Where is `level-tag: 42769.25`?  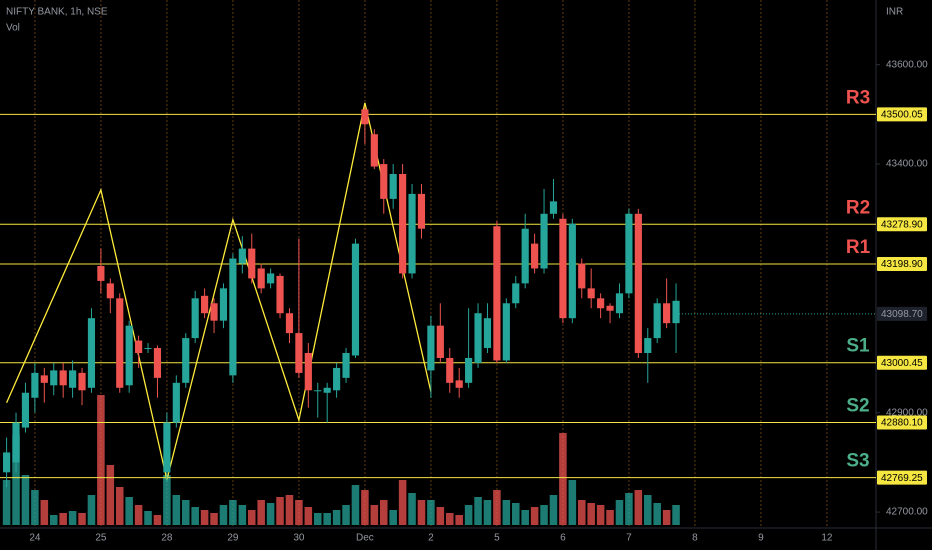
level-tag: 42769.25 is located at coordinates (902, 478).